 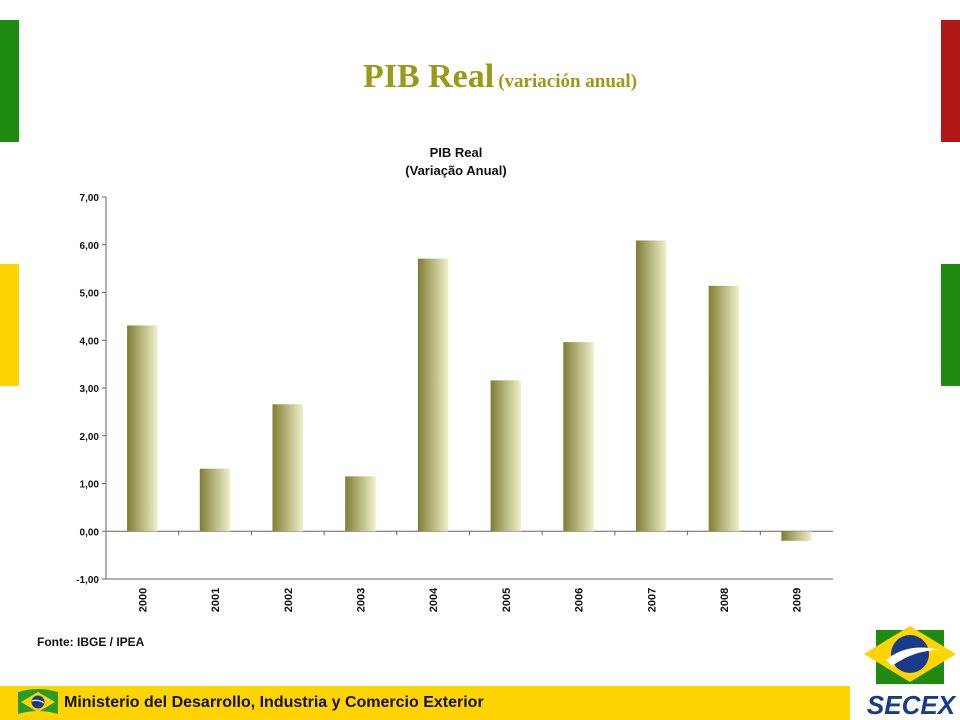 What do you see at coordinates (87, 580) in the screenshot?
I see `y-tick-label: -1,00` at bounding box center [87, 580].